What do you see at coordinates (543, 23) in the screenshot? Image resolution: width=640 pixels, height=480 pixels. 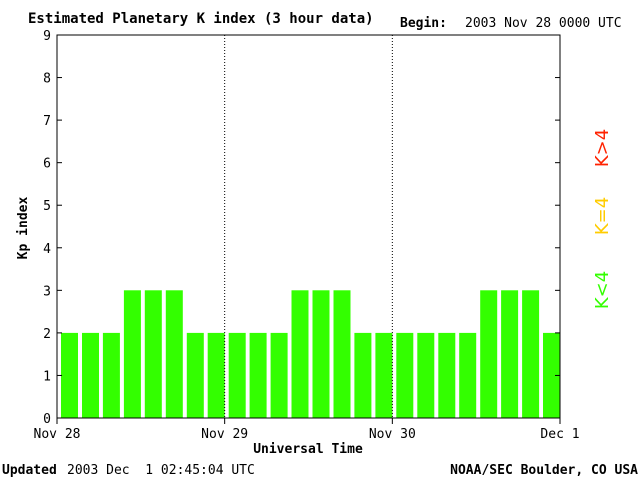 I see `begin-value: 2003 Nov 28 0000 UTC` at bounding box center [543, 23].